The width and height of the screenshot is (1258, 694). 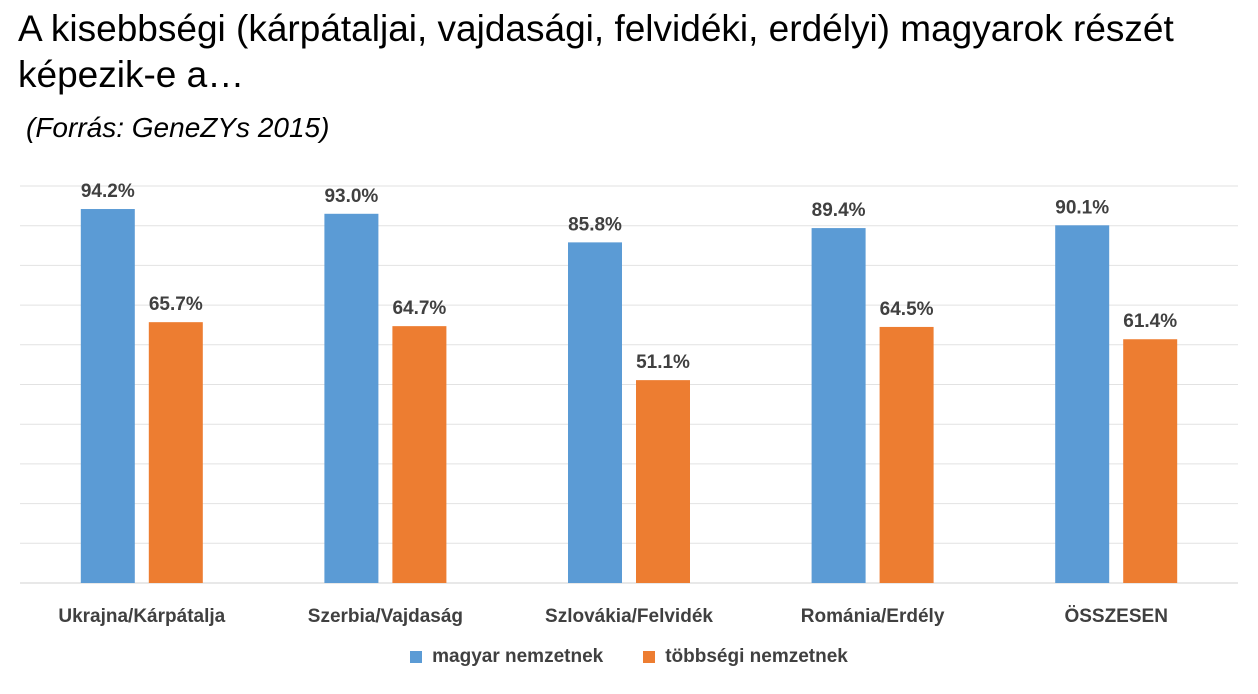 I want to click on data-label-0-2: 85.8%, so click(x=595, y=224).